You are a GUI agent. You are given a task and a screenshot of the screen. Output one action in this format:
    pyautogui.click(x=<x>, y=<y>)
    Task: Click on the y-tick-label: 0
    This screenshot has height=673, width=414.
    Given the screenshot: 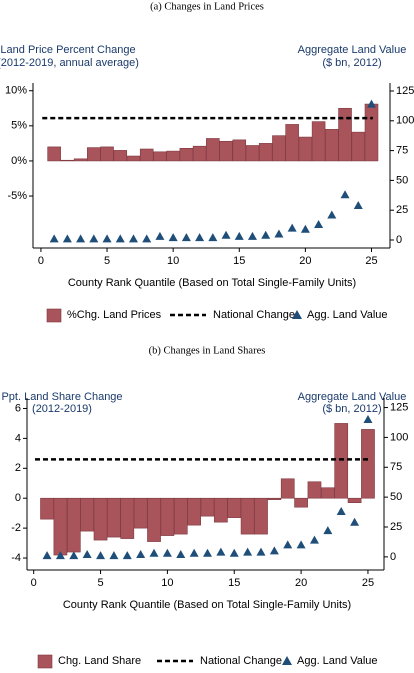 What is the action you would take?
    pyautogui.click(x=18, y=498)
    